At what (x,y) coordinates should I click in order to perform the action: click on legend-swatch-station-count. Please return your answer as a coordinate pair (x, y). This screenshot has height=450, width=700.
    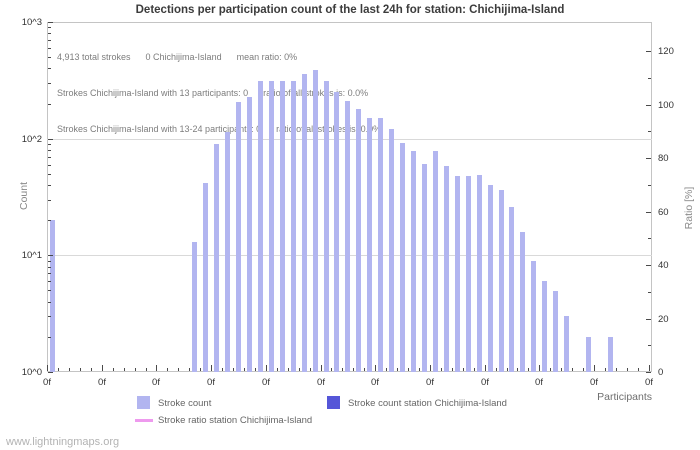
    Looking at the image, I should click on (333, 402).